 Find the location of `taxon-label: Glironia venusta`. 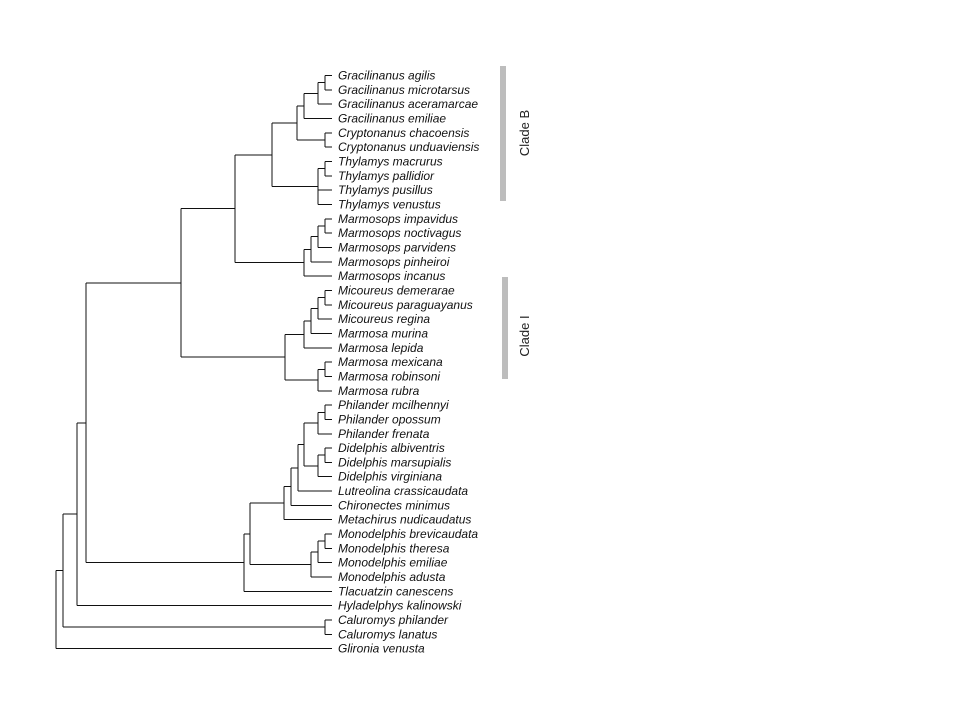

taxon-label: Glironia venusta is located at coordinates (381, 649).